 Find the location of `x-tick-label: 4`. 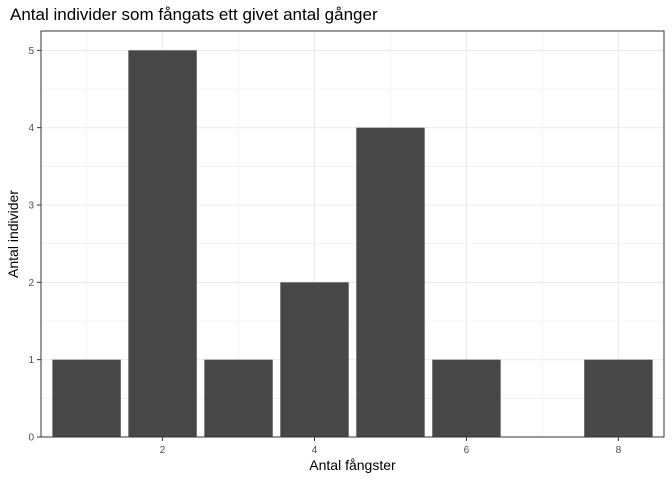

x-tick-label: 4 is located at coordinates (315, 450).